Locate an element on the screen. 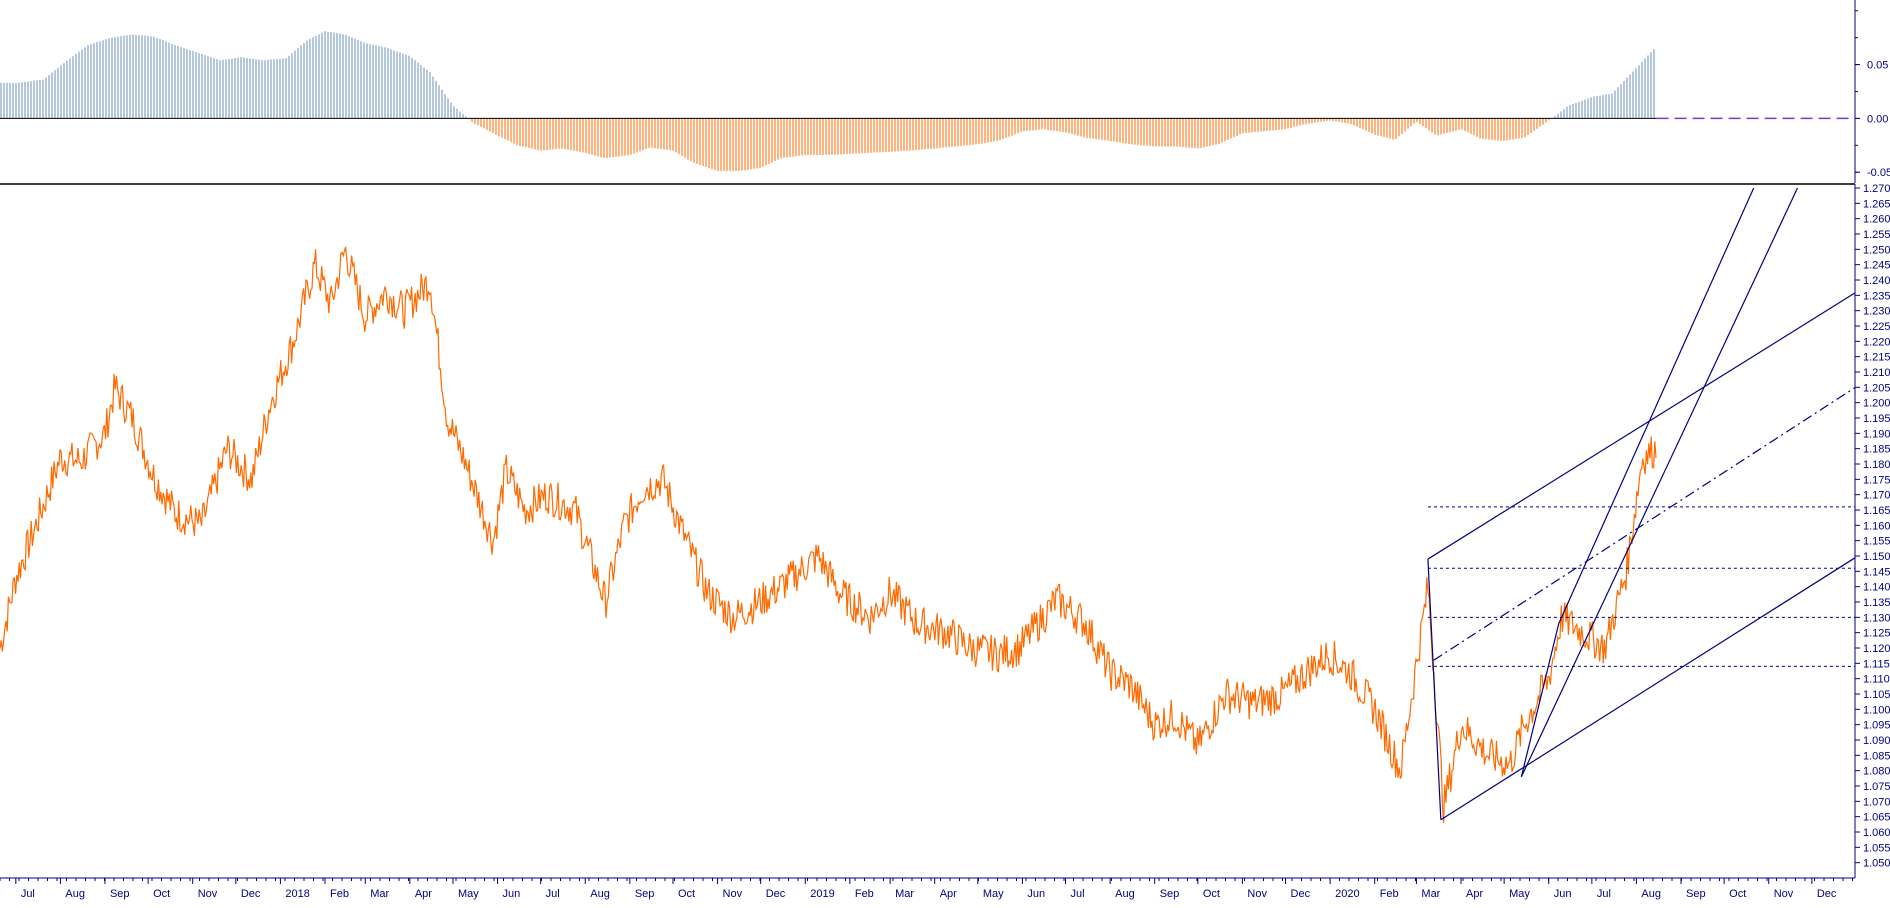 The image size is (1890, 908). price-tick-label: 1.160 is located at coordinates (1876, 526).